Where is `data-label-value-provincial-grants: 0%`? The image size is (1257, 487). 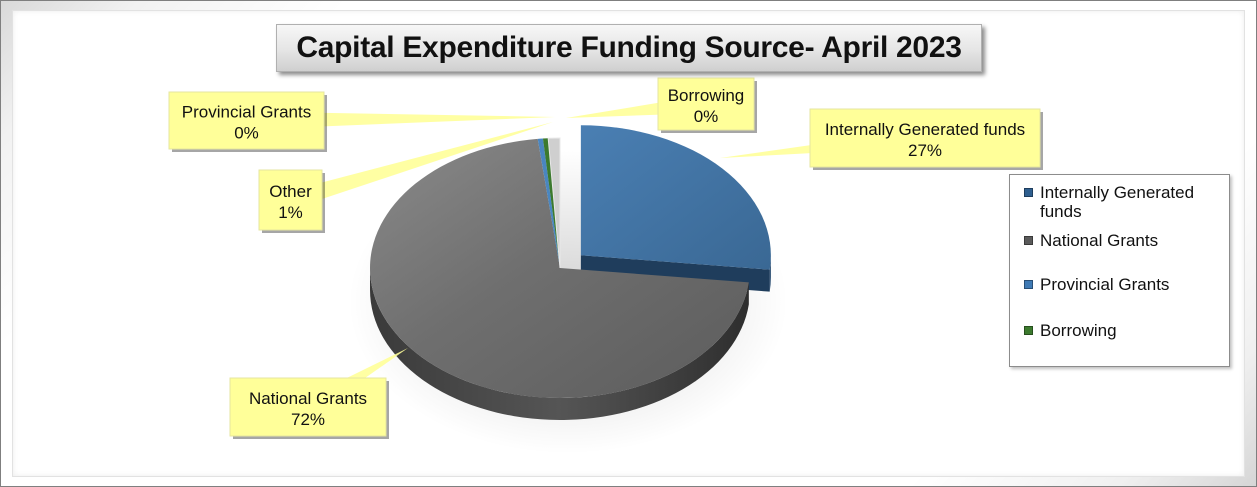 data-label-value-provincial-grants: 0% is located at coordinates (246, 133).